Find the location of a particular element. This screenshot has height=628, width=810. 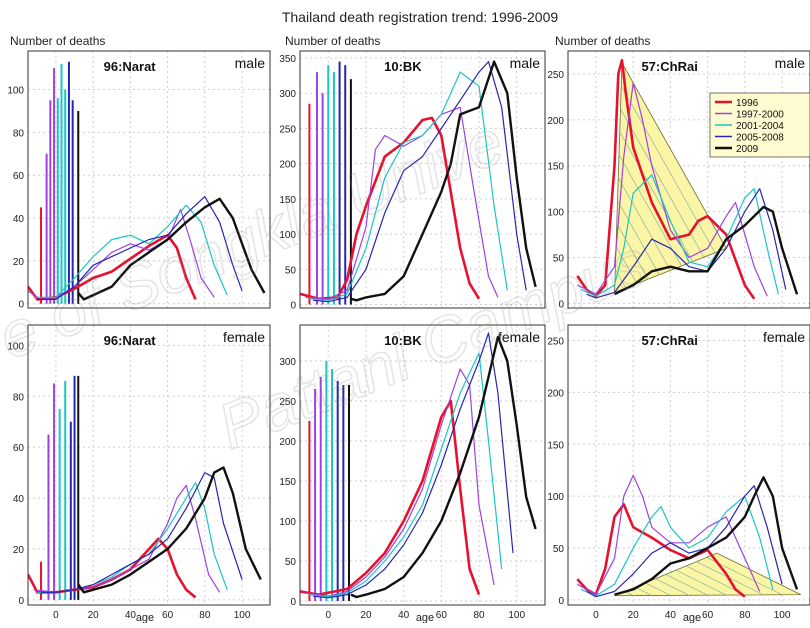

x-label-col2: age is located at coordinates (425, 617).